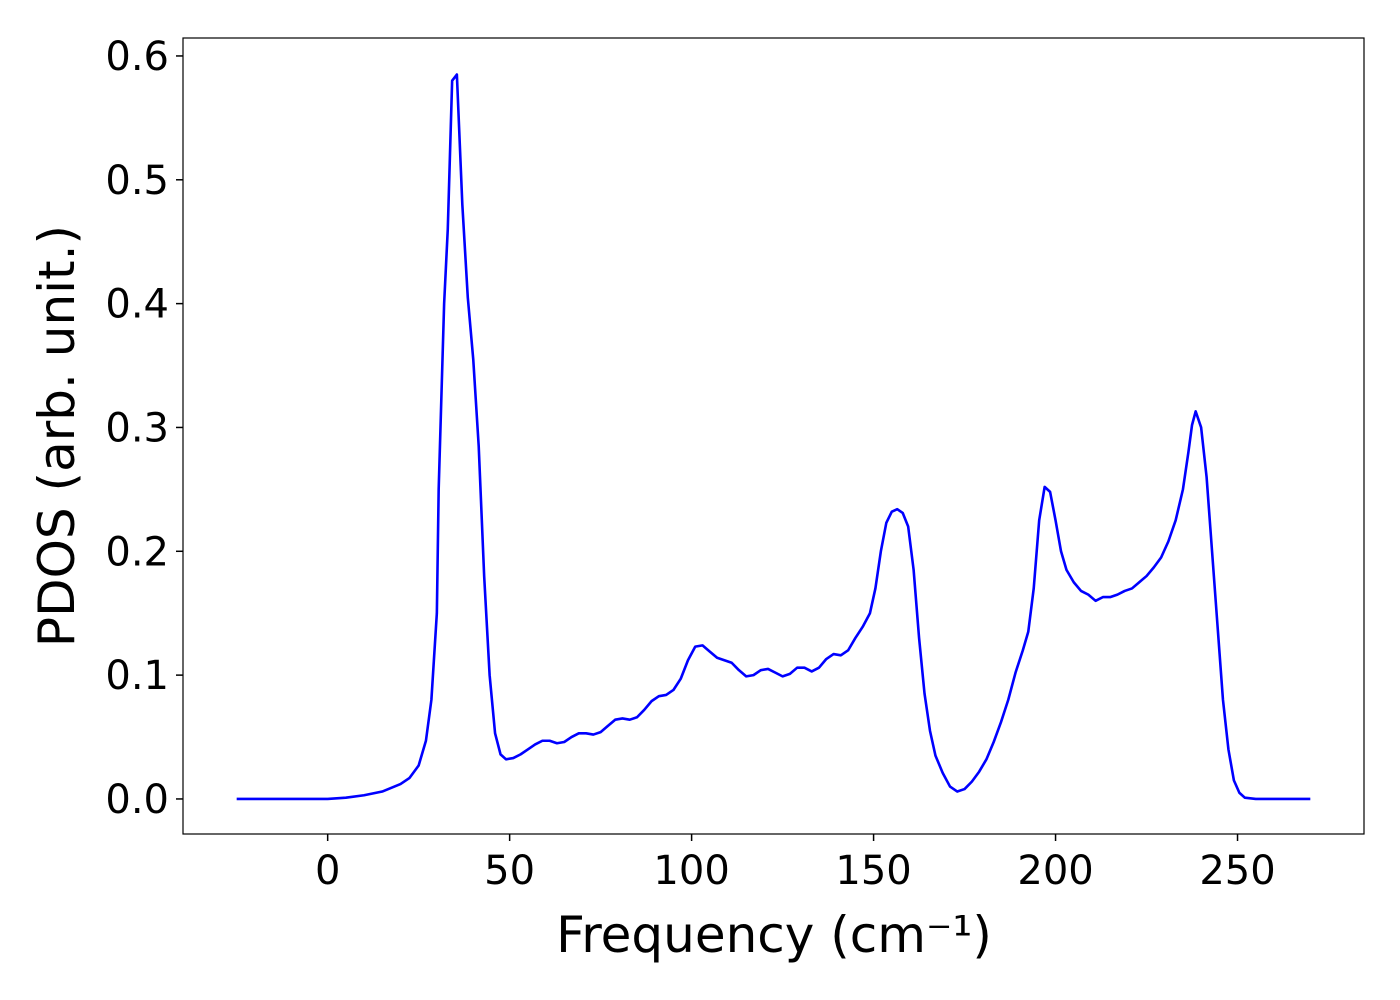 The height and width of the screenshot is (1000, 1400). Describe the element at coordinates (137, 57) in the screenshot. I see `y-tick-label: 0.6` at that location.